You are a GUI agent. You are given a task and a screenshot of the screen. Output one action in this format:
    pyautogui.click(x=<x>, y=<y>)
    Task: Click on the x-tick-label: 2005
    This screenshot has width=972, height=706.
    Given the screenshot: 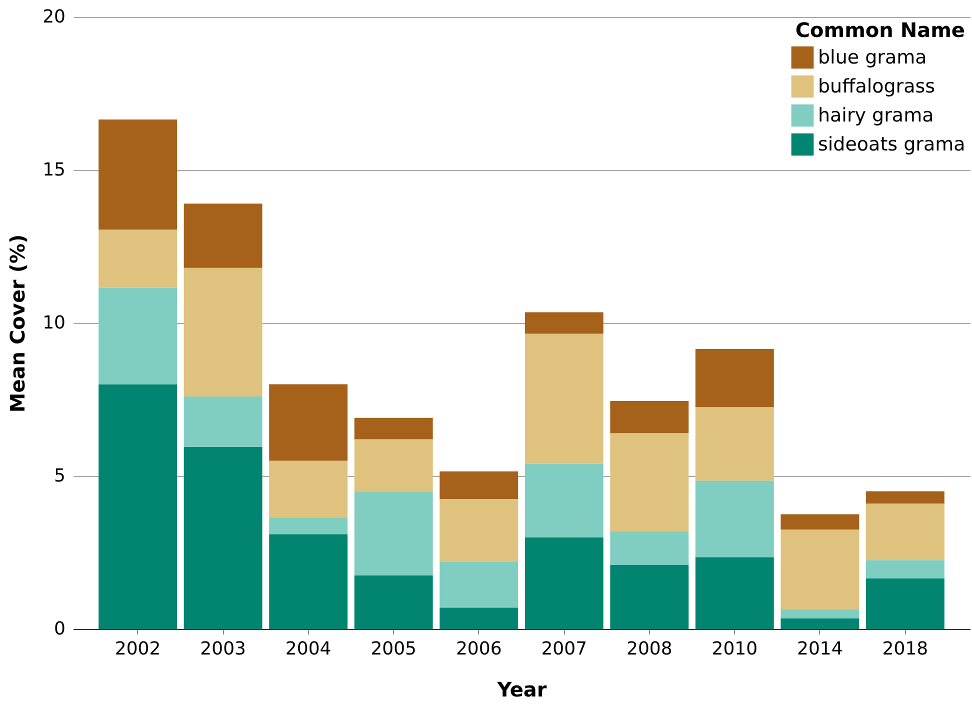 What is the action you would take?
    pyautogui.click(x=393, y=649)
    